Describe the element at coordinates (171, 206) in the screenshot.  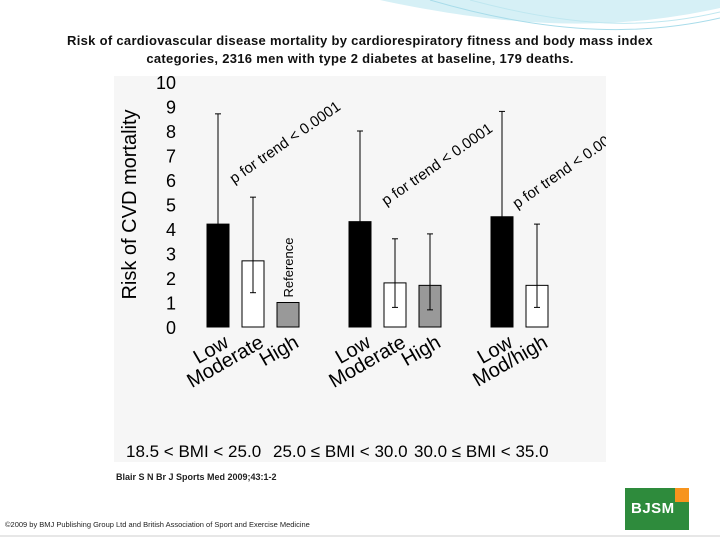
I see `y-tick-label: 5` at that location.